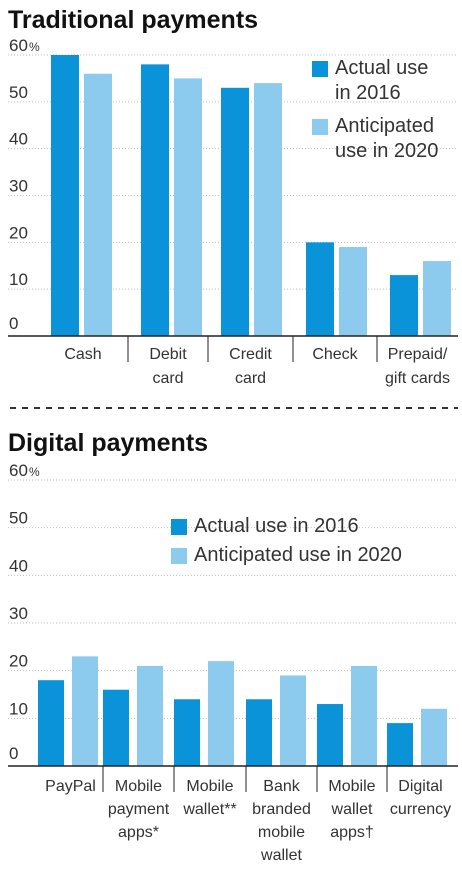 The height and width of the screenshot is (871, 462). What do you see at coordinates (384, 126) in the screenshot?
I see `legend-label: Anticipated` at bounding box center [384, 126].